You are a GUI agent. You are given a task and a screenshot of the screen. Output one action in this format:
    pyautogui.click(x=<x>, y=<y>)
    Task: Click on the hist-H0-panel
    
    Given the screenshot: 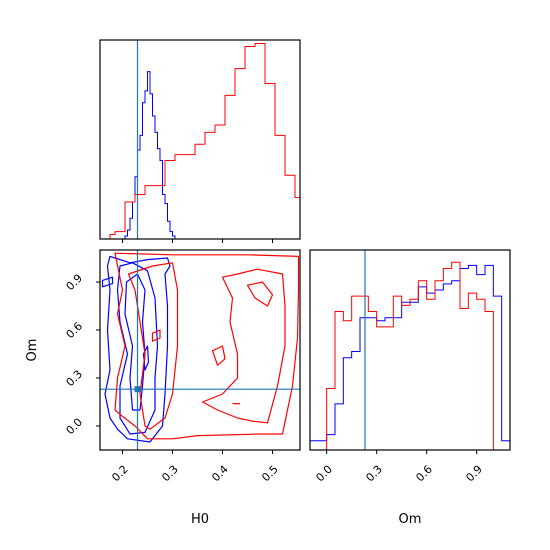 What is the action you would take?
    pyautogui.click(x=200, y=141)
    